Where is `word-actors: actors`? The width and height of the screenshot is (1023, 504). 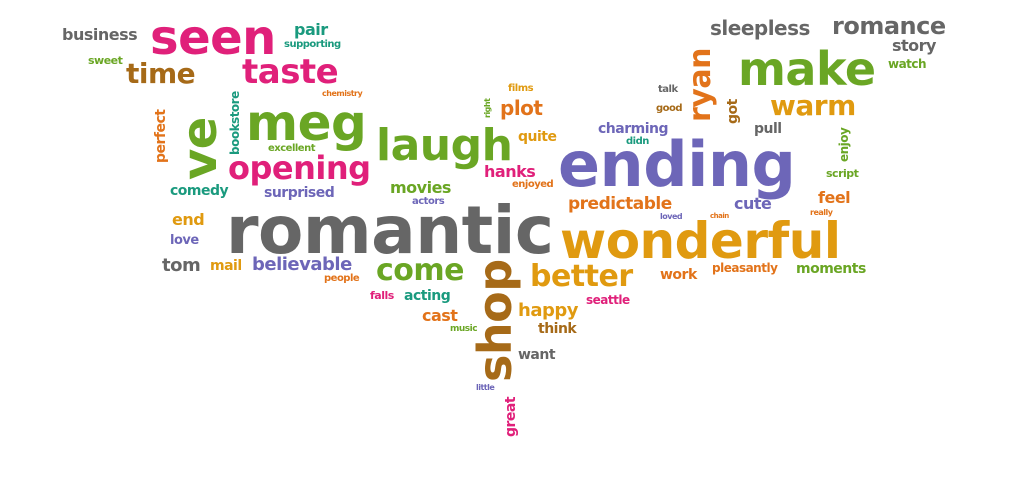
word-actors: actors is located at coordinates (428, 201).